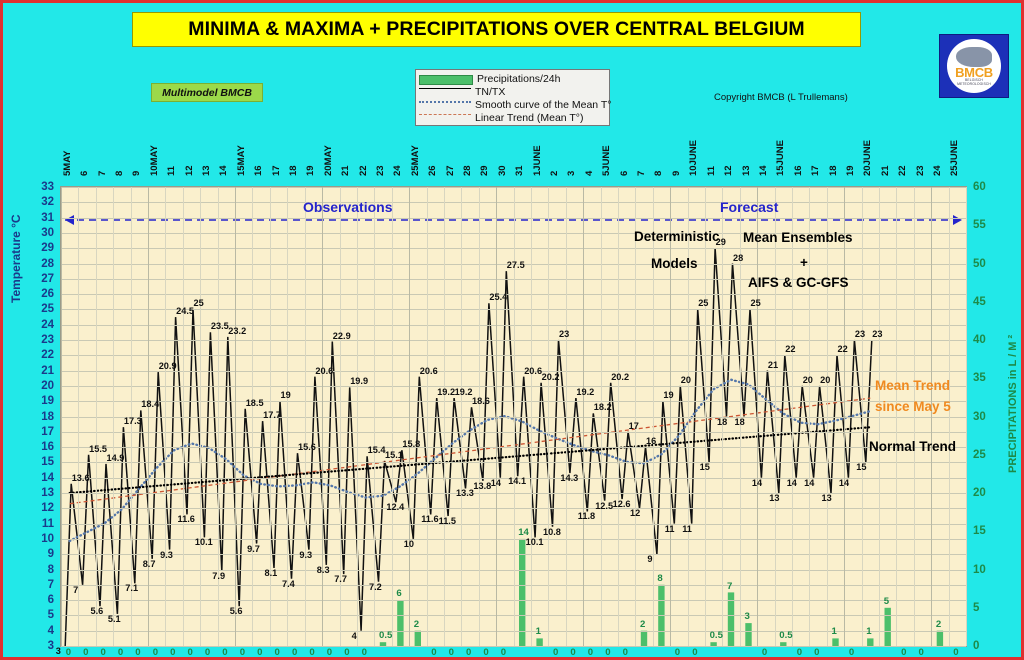  What do you see at coordinates (450, 170) in the screenshot?
I see `x-tick-date: 27` at bounding box center [450, 170].